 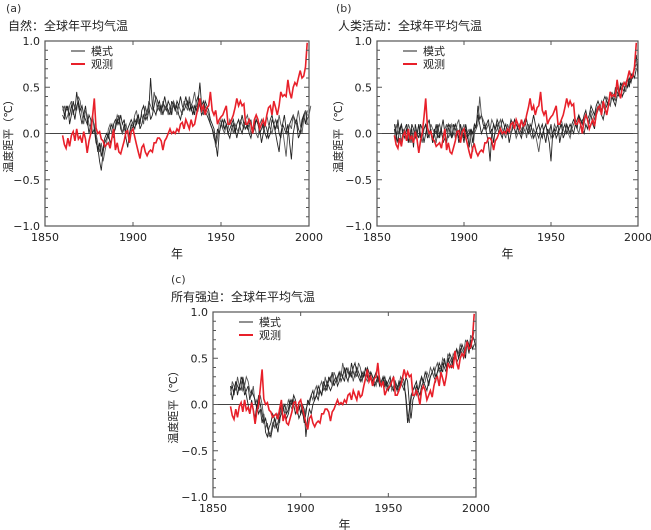 I want to click on panel-tag: (a), so click(x=14, y=8).